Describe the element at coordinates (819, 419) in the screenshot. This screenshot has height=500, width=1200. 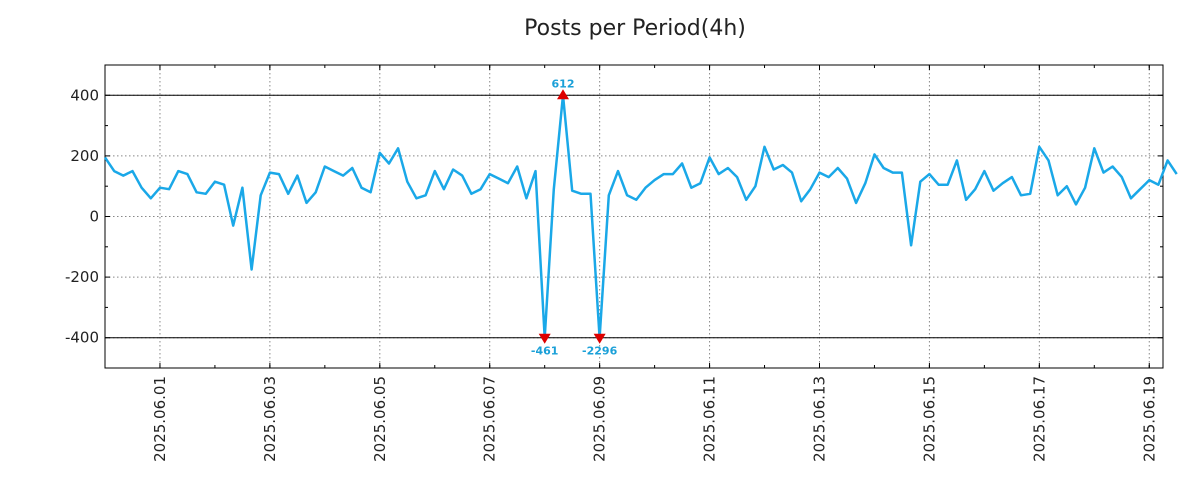
I see `x-tick-label: 2025.06.13` at that location.